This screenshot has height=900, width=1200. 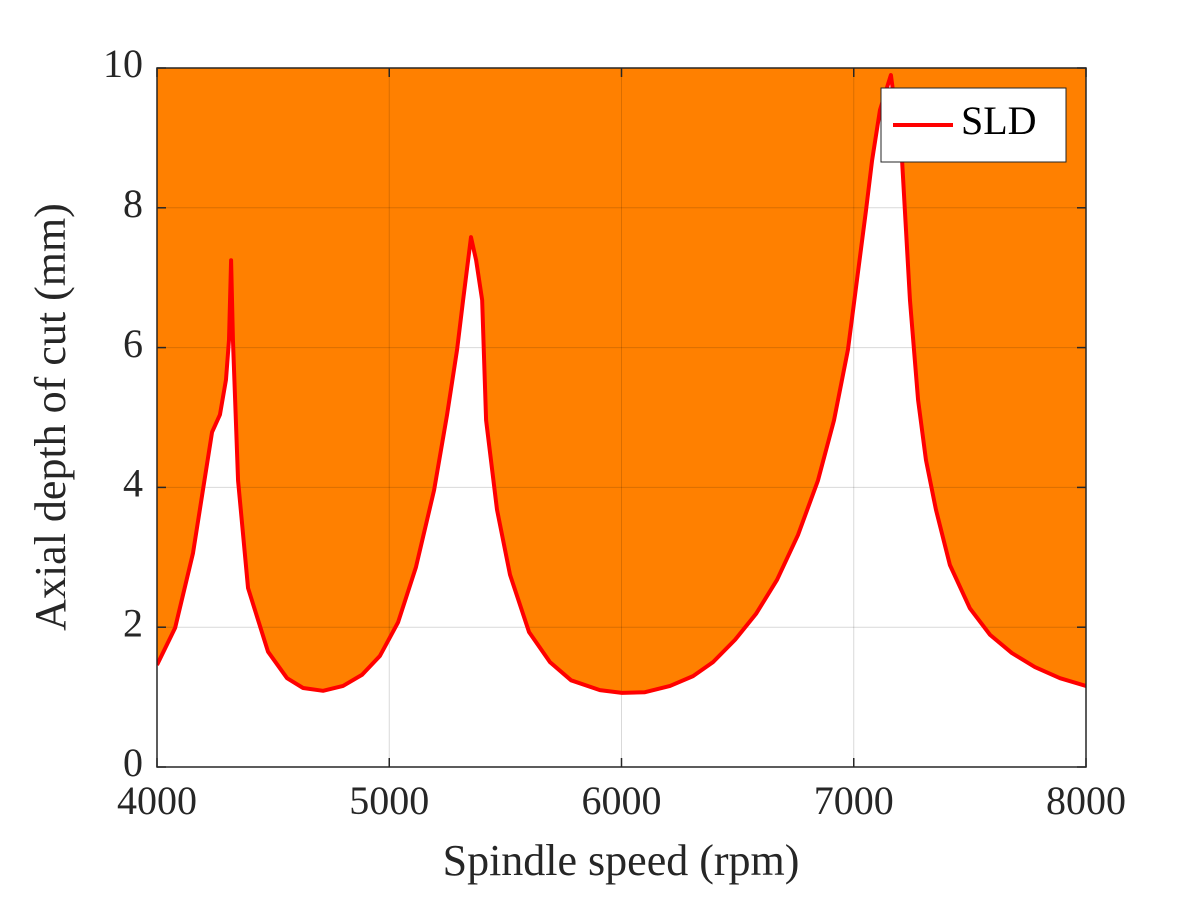 I want to click on y-tick-label: 0, so click(x=133, y=762).